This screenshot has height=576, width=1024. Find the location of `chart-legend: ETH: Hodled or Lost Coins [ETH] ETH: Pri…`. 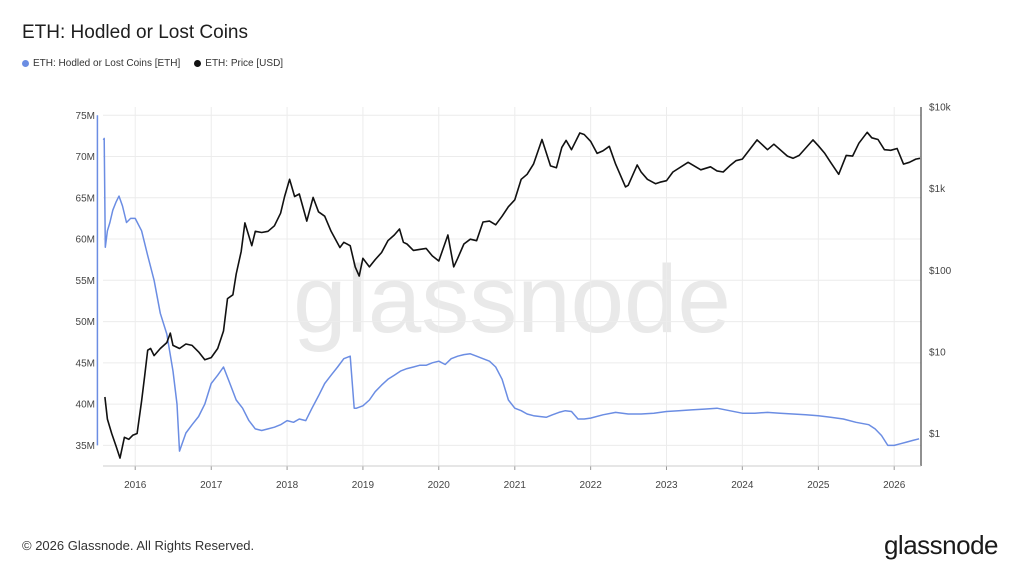

chart-legend: ETH: Hodled or Lost Coins [ETH] ETH: Pri… is located at coordinates (152, 63).